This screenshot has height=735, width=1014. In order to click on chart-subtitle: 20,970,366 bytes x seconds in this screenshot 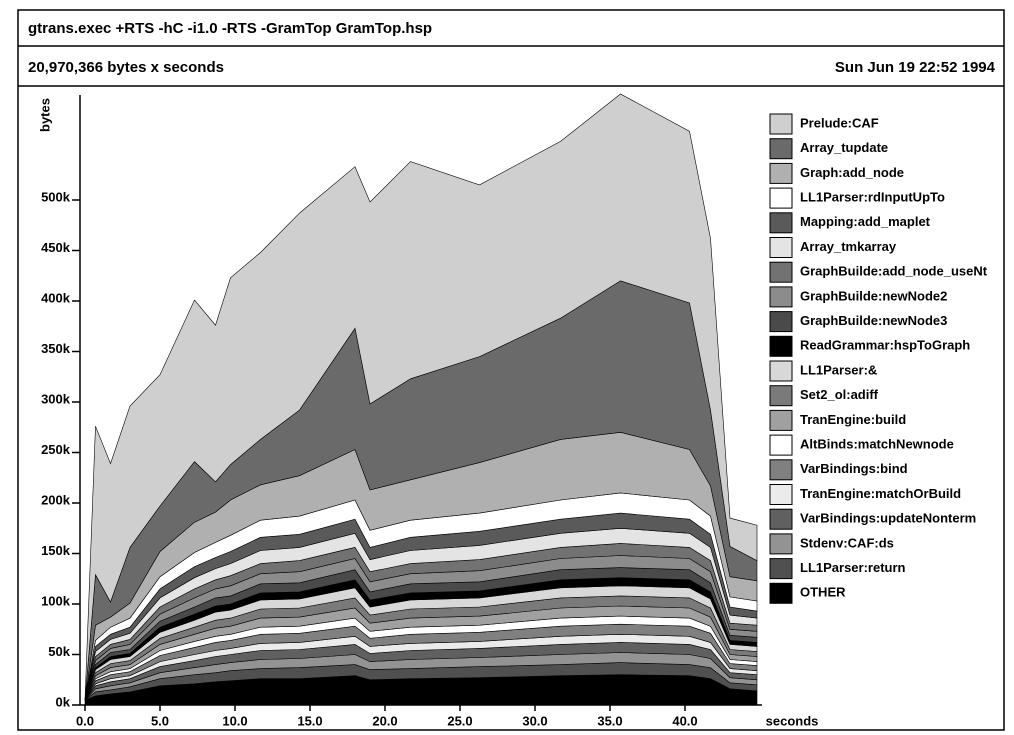, I will do `click(126, 67)`.